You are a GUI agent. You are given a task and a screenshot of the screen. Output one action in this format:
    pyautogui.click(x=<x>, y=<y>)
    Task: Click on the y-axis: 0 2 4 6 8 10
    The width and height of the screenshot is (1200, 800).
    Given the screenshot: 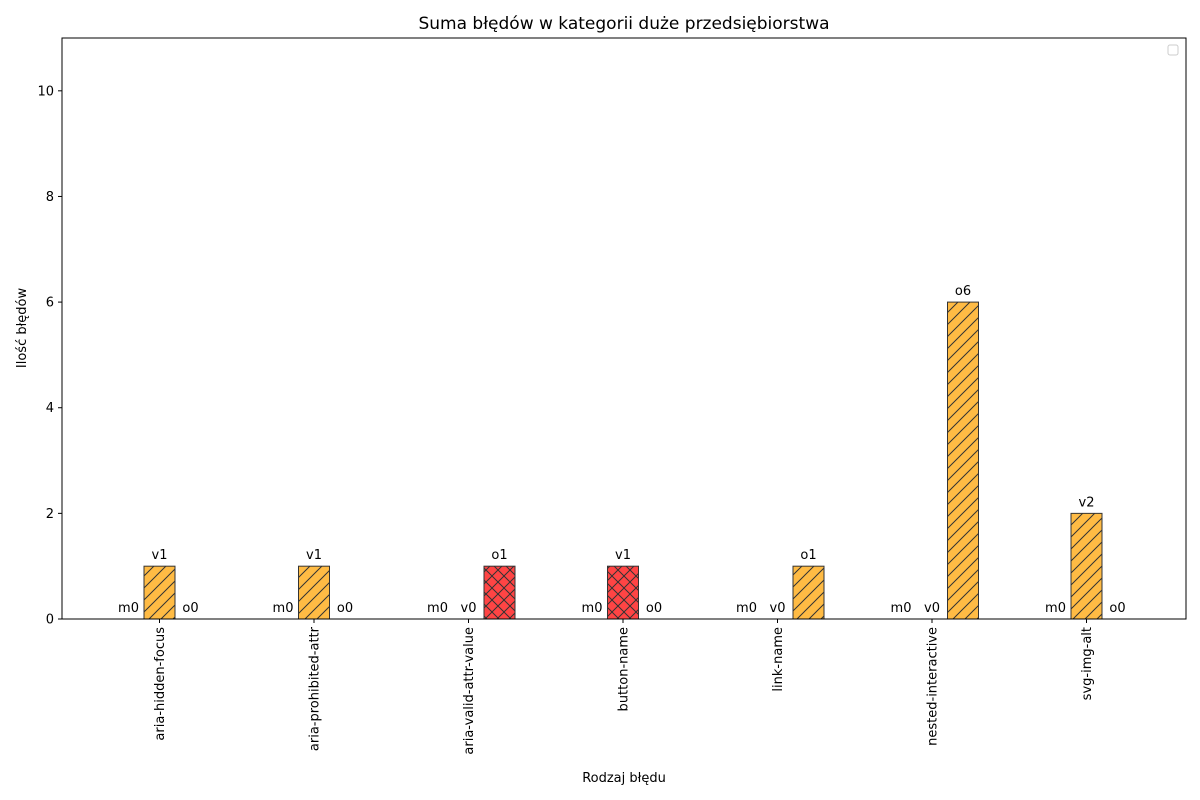 What is the action you would take?
    pyautogui.click(x=49, y=356)
    